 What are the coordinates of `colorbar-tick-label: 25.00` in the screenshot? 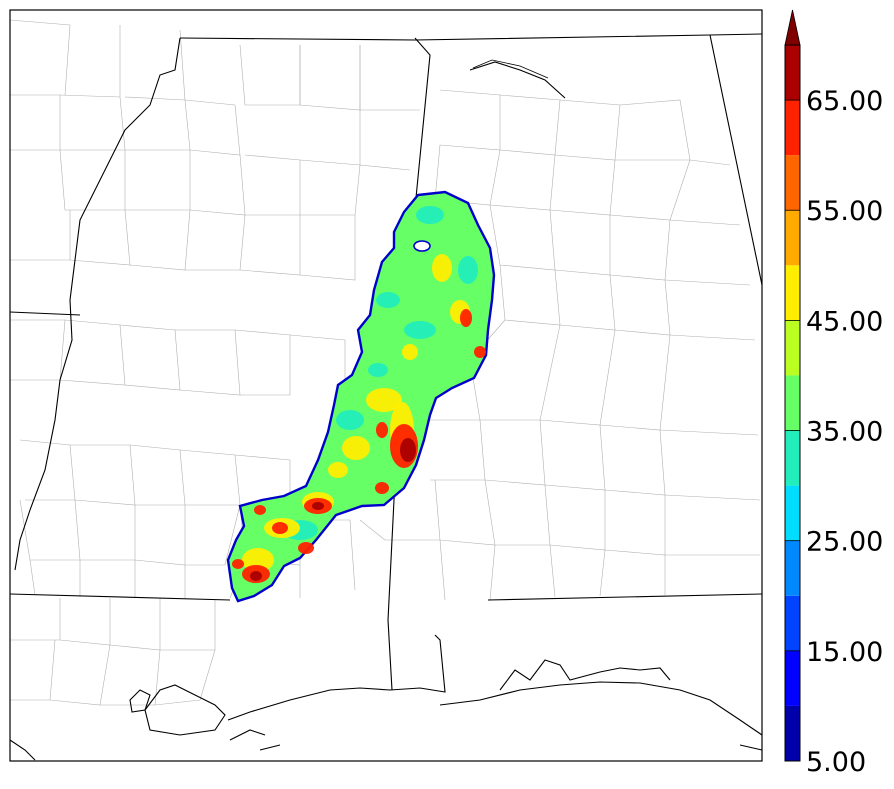 It's located at (844, 542).